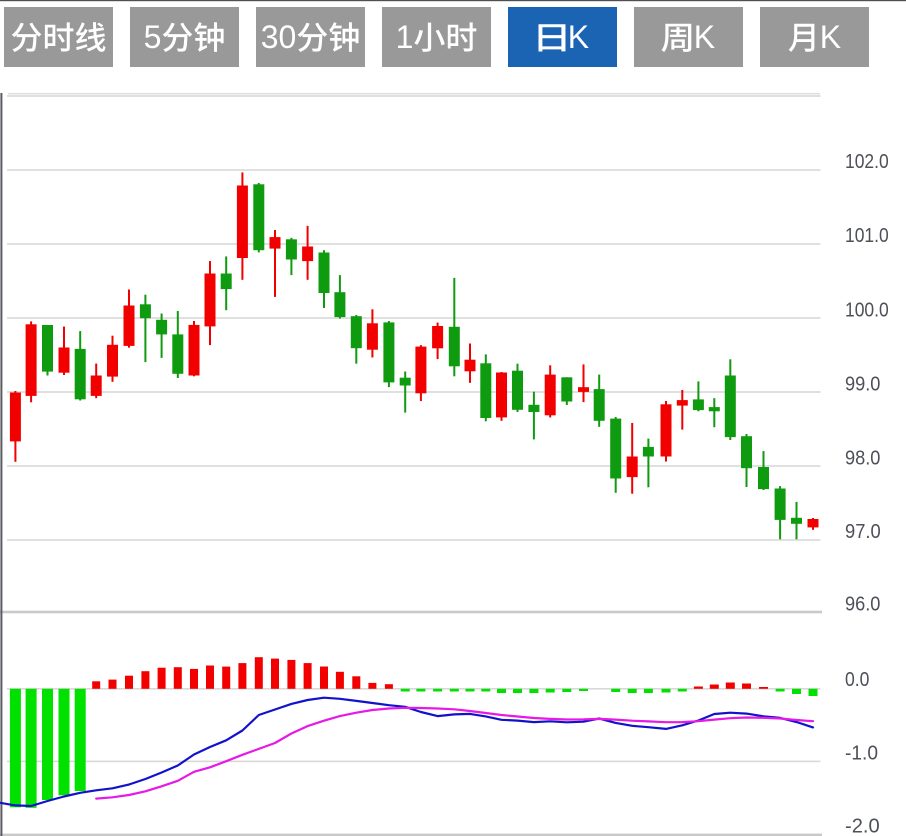  I want to click on svg-text: 5, so click(153, 37).